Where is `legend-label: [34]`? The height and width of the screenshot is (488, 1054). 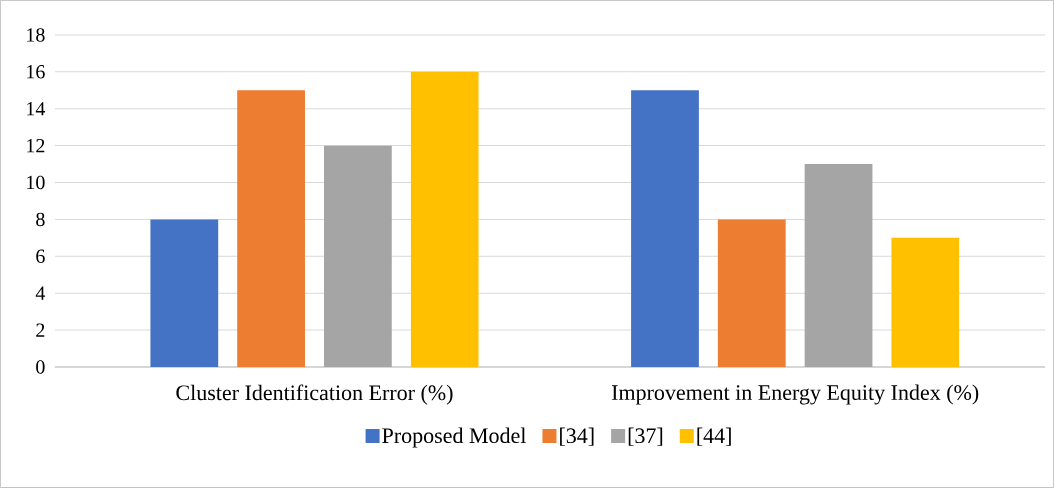 legend-label: [34] is located at coordinates (577, 436).